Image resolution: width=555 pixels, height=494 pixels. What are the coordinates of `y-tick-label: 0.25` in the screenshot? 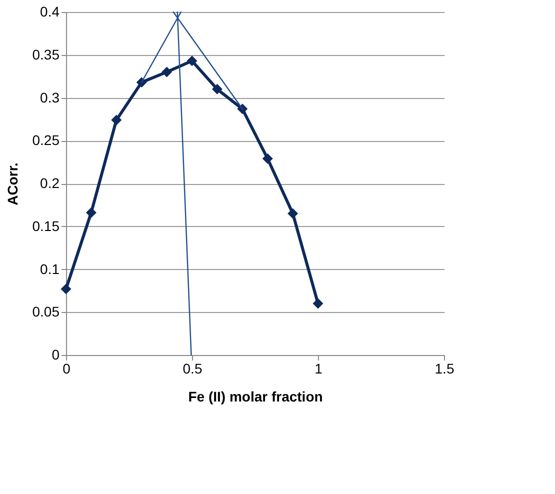 It's located at (46, 140).